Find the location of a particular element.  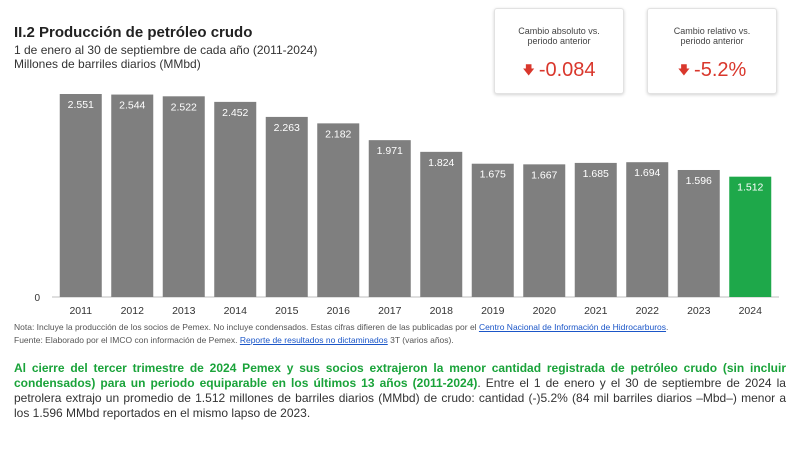

data-label-2022: 1.694 is located at coordinates (647, 173).